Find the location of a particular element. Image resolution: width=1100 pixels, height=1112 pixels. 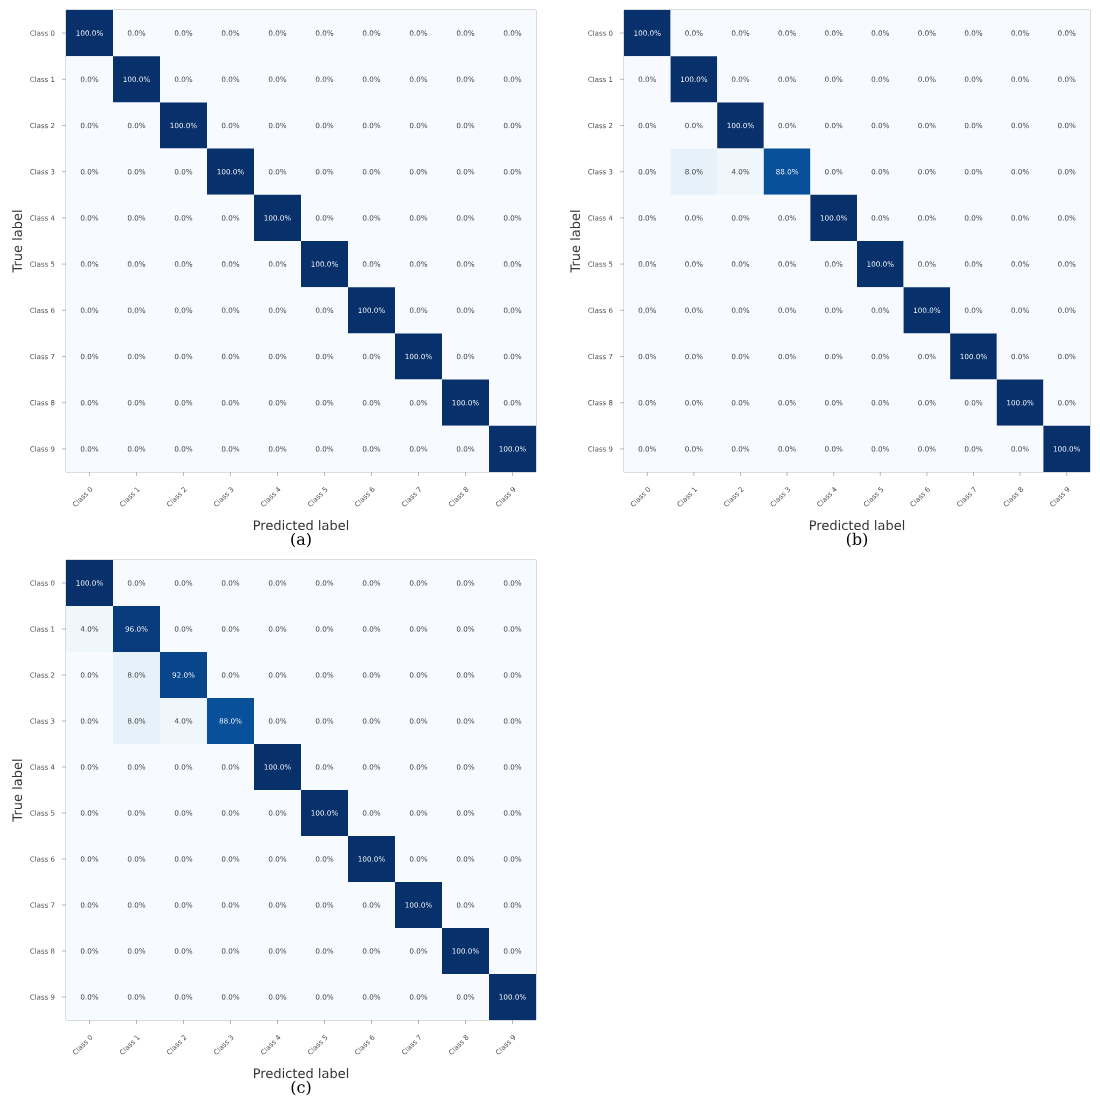

text: (b) is located at coordinates (857, 540).